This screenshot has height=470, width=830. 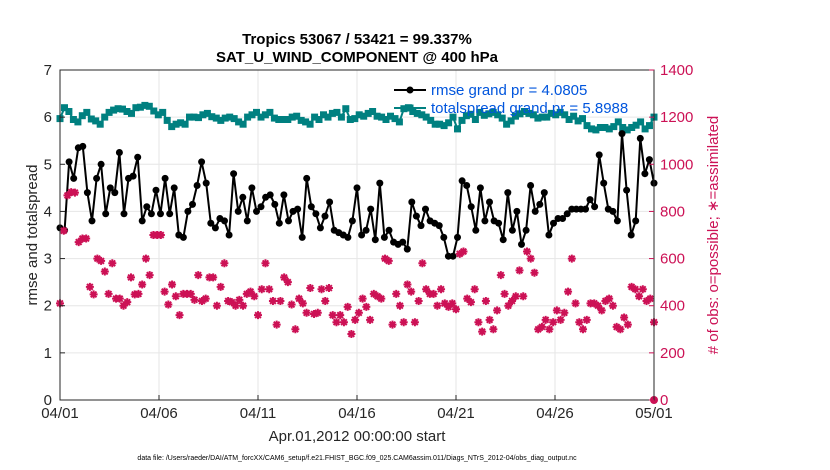 I want to click on right-y-tick-label: 1200, so click(x=676, y=117).